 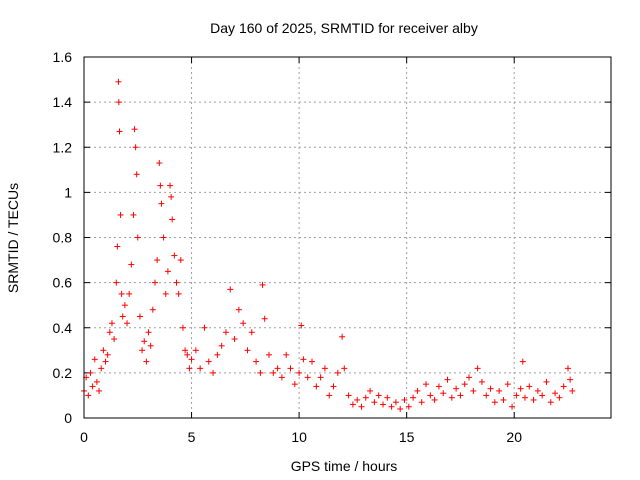 What do you see at coordinates (63, 102) in the screenshot?
I see `y-tick-label: 1.4` at bounding box center [63, 102].